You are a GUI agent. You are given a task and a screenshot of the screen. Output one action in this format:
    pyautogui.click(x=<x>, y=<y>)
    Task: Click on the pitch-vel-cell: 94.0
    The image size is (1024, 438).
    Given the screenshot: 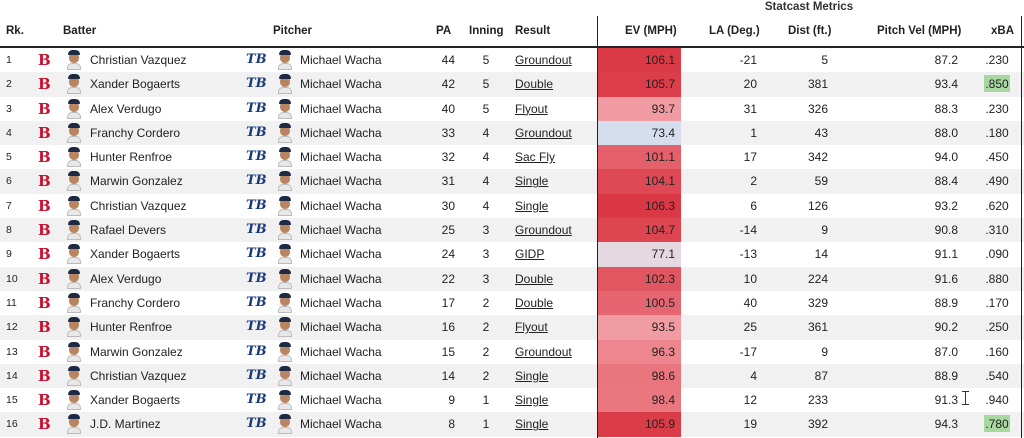 What is the action you would take?
    pyautogui.click(x=946, y=157)
    